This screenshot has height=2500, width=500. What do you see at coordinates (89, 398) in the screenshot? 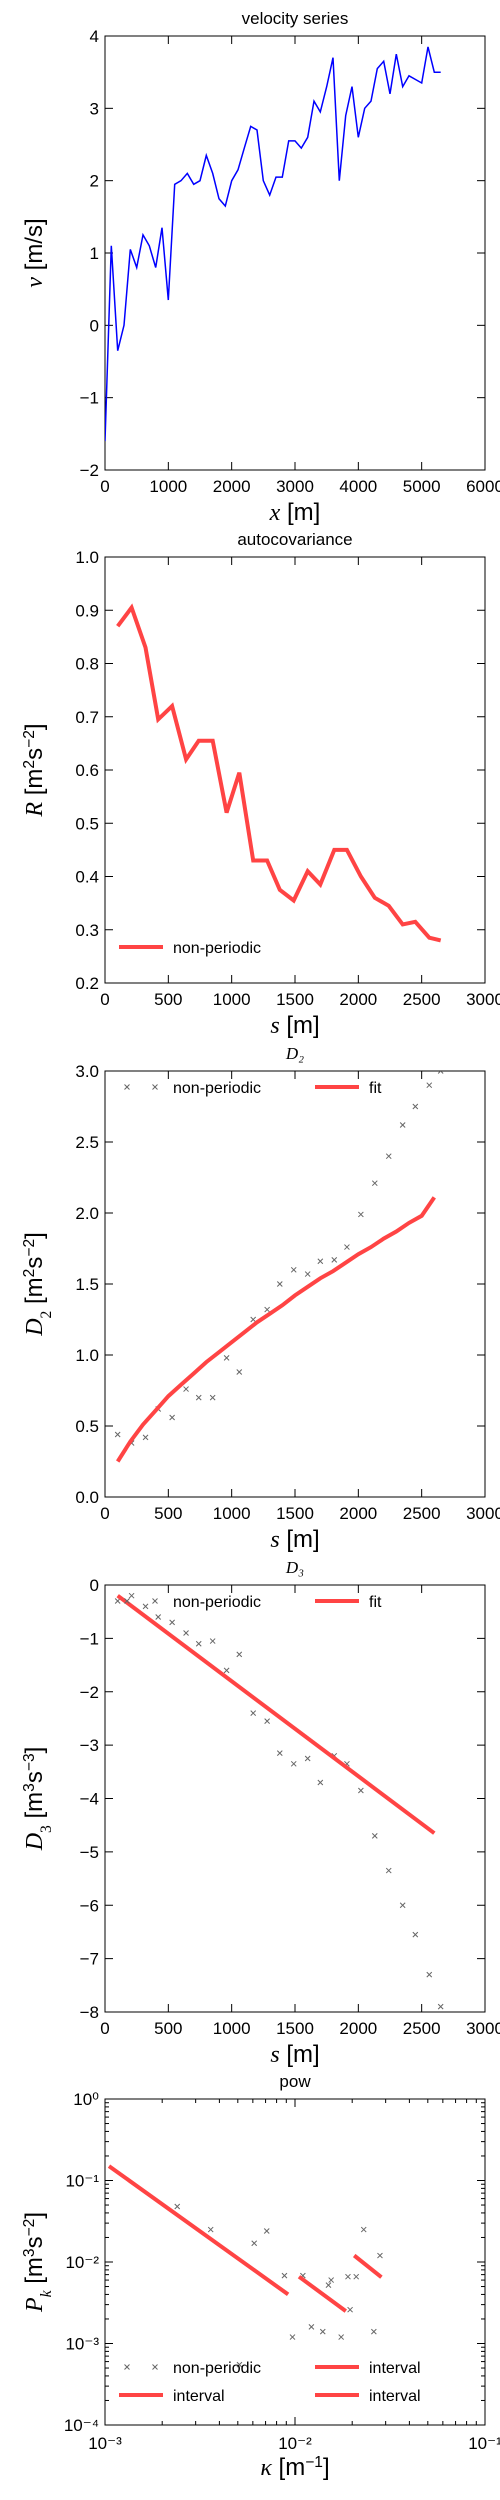
I see `y-tick-label: −1` at bounding box center [89, 398].